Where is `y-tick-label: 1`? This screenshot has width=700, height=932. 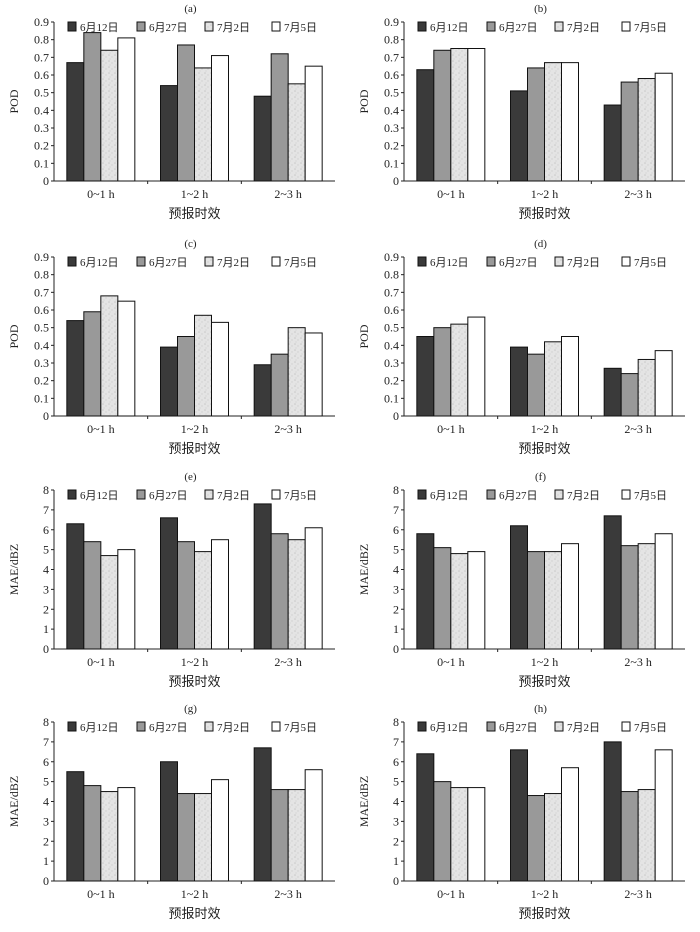 y-tick-label: 1 is located at coordinates (46, 629).